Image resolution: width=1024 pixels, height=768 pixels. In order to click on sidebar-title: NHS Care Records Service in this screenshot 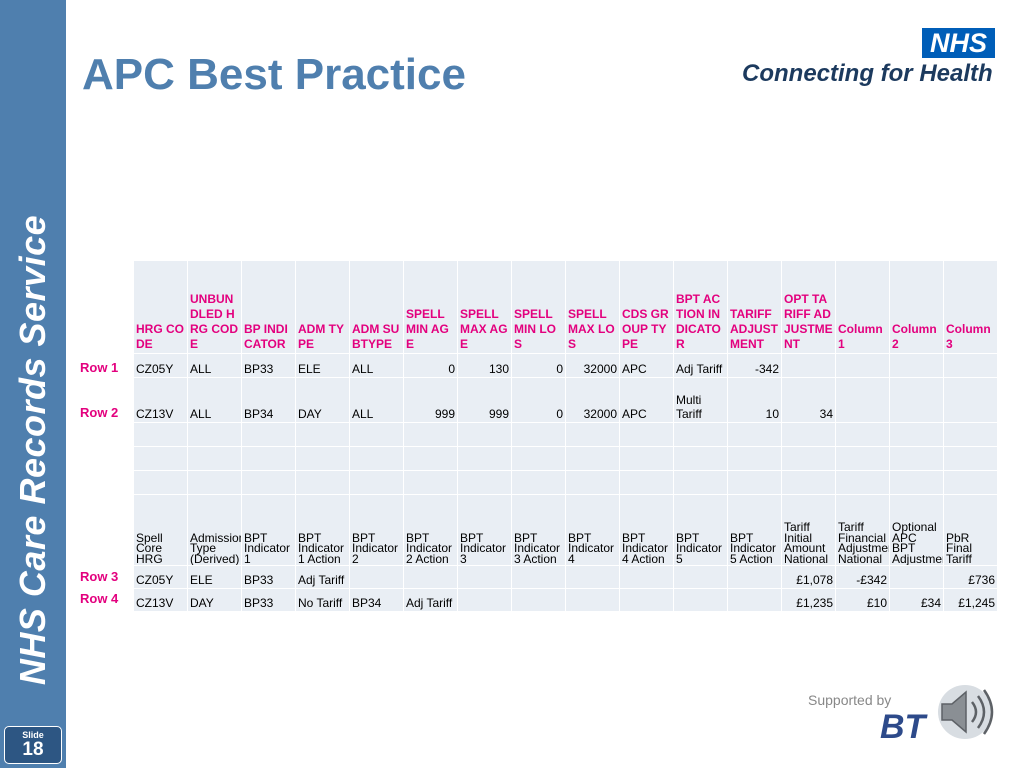, I will do `click(32, 450)`.